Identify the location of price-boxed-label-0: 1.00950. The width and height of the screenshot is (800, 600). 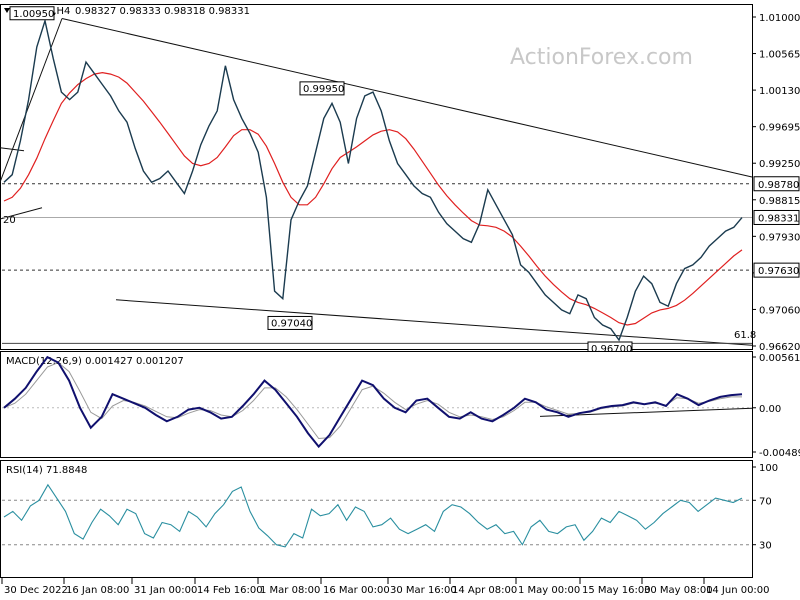
(33, 14).